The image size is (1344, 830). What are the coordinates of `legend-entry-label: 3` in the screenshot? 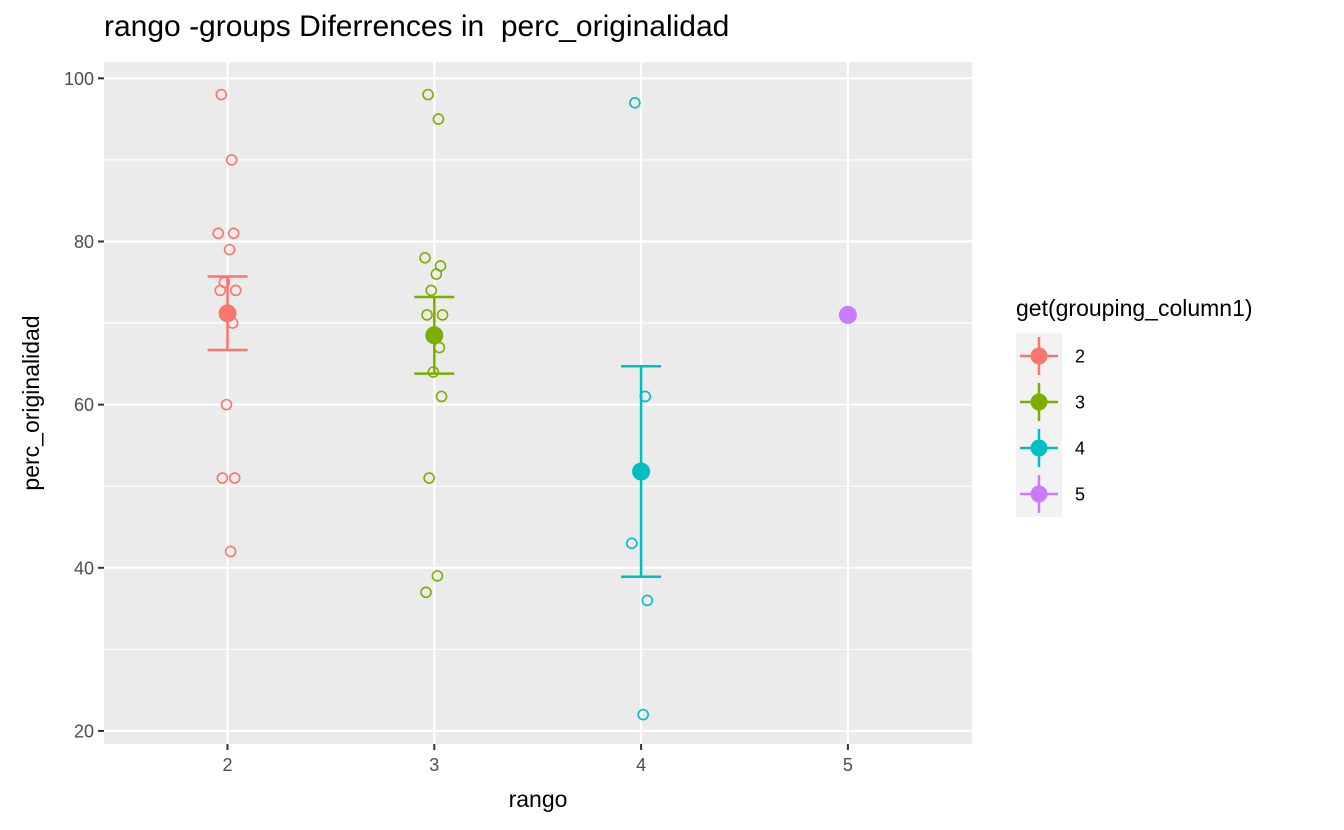 It's located at (1080, 403).